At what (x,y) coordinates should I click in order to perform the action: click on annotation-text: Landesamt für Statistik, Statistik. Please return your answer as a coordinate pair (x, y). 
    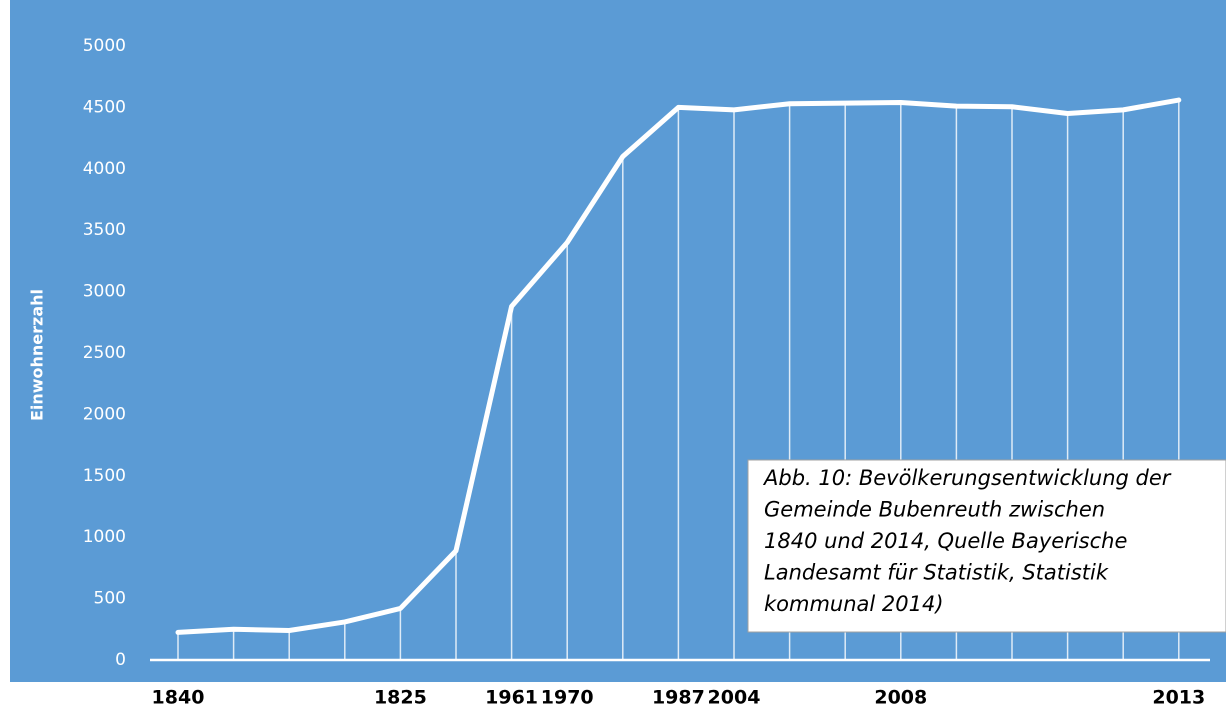
    Looking at the image, I should click on (936, 573).